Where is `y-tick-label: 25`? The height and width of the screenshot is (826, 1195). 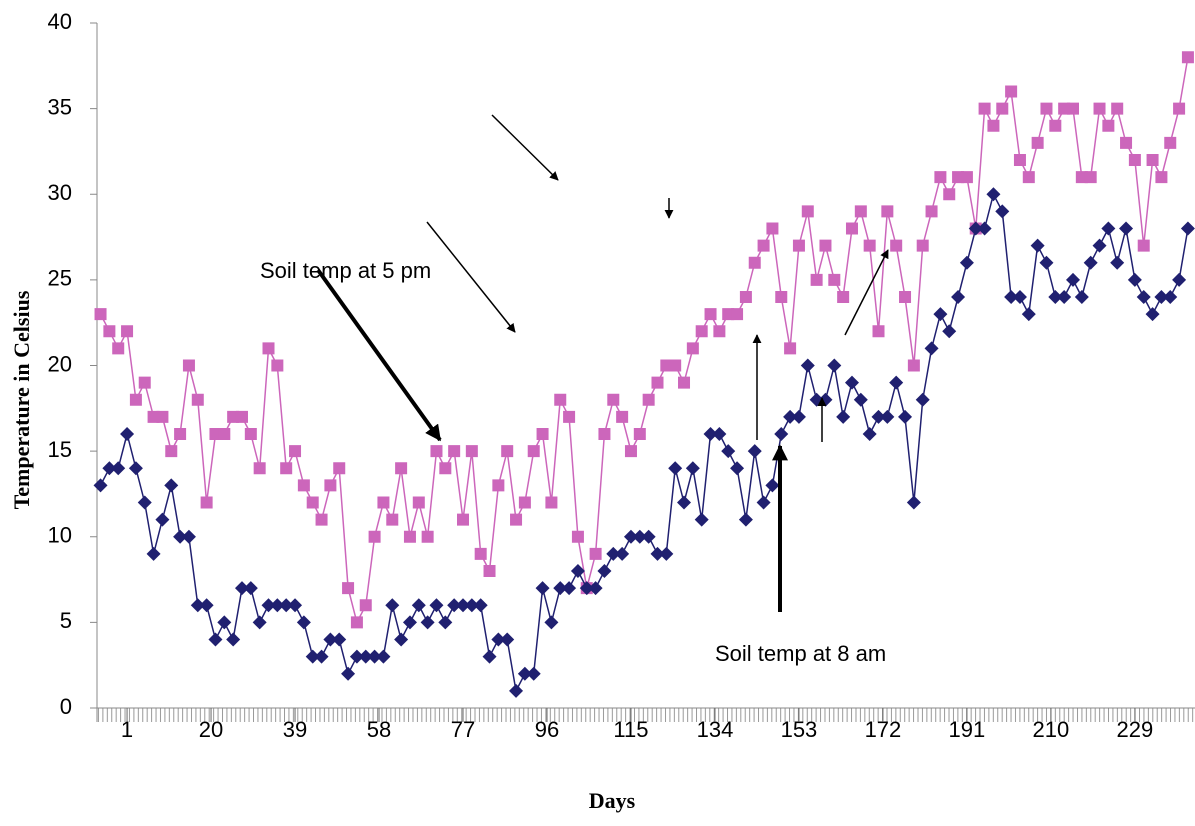
y-tick-label: 25 is located at coordinates (60, 278).